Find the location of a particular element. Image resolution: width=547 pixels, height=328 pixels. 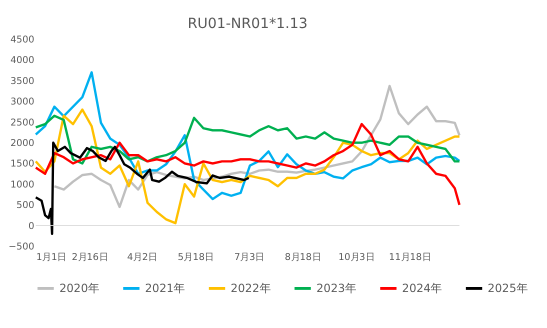

legend-label: 2020年 is located at coordinates (79, 289).